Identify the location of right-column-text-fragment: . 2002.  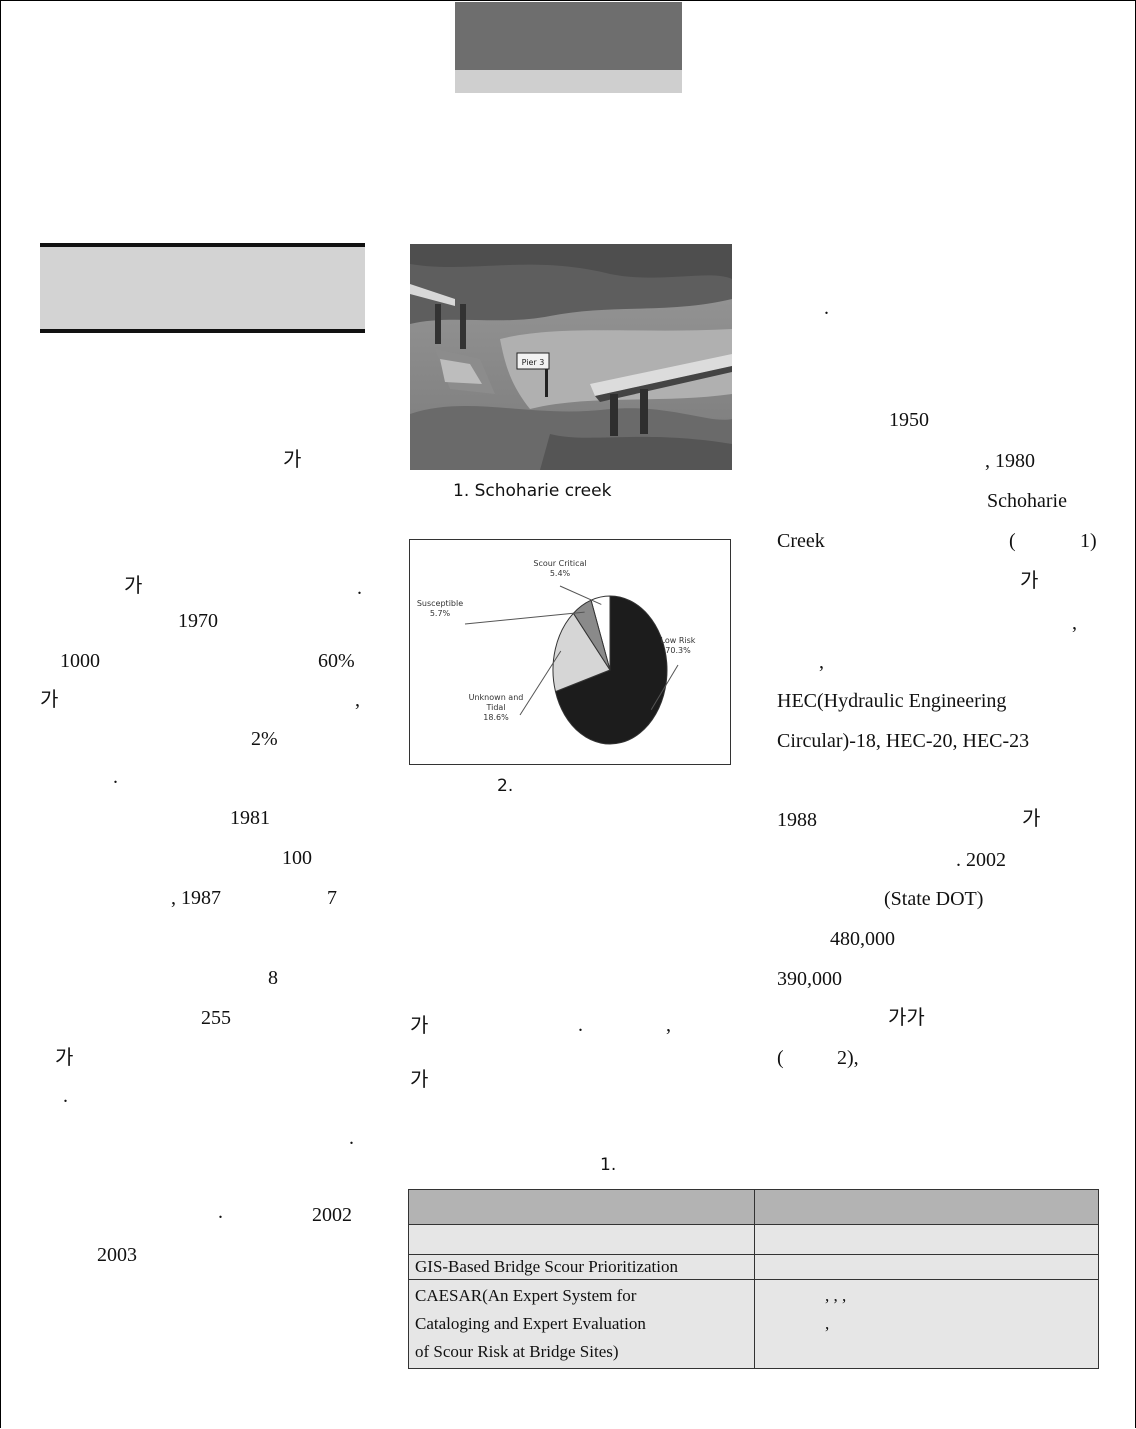
(981, 860).